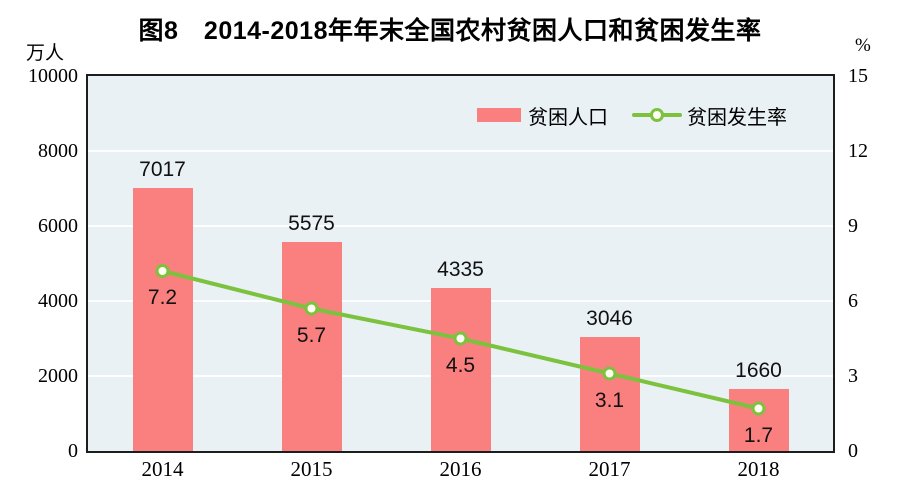  I want to click on rate-marker-2015, so click(311, 308).